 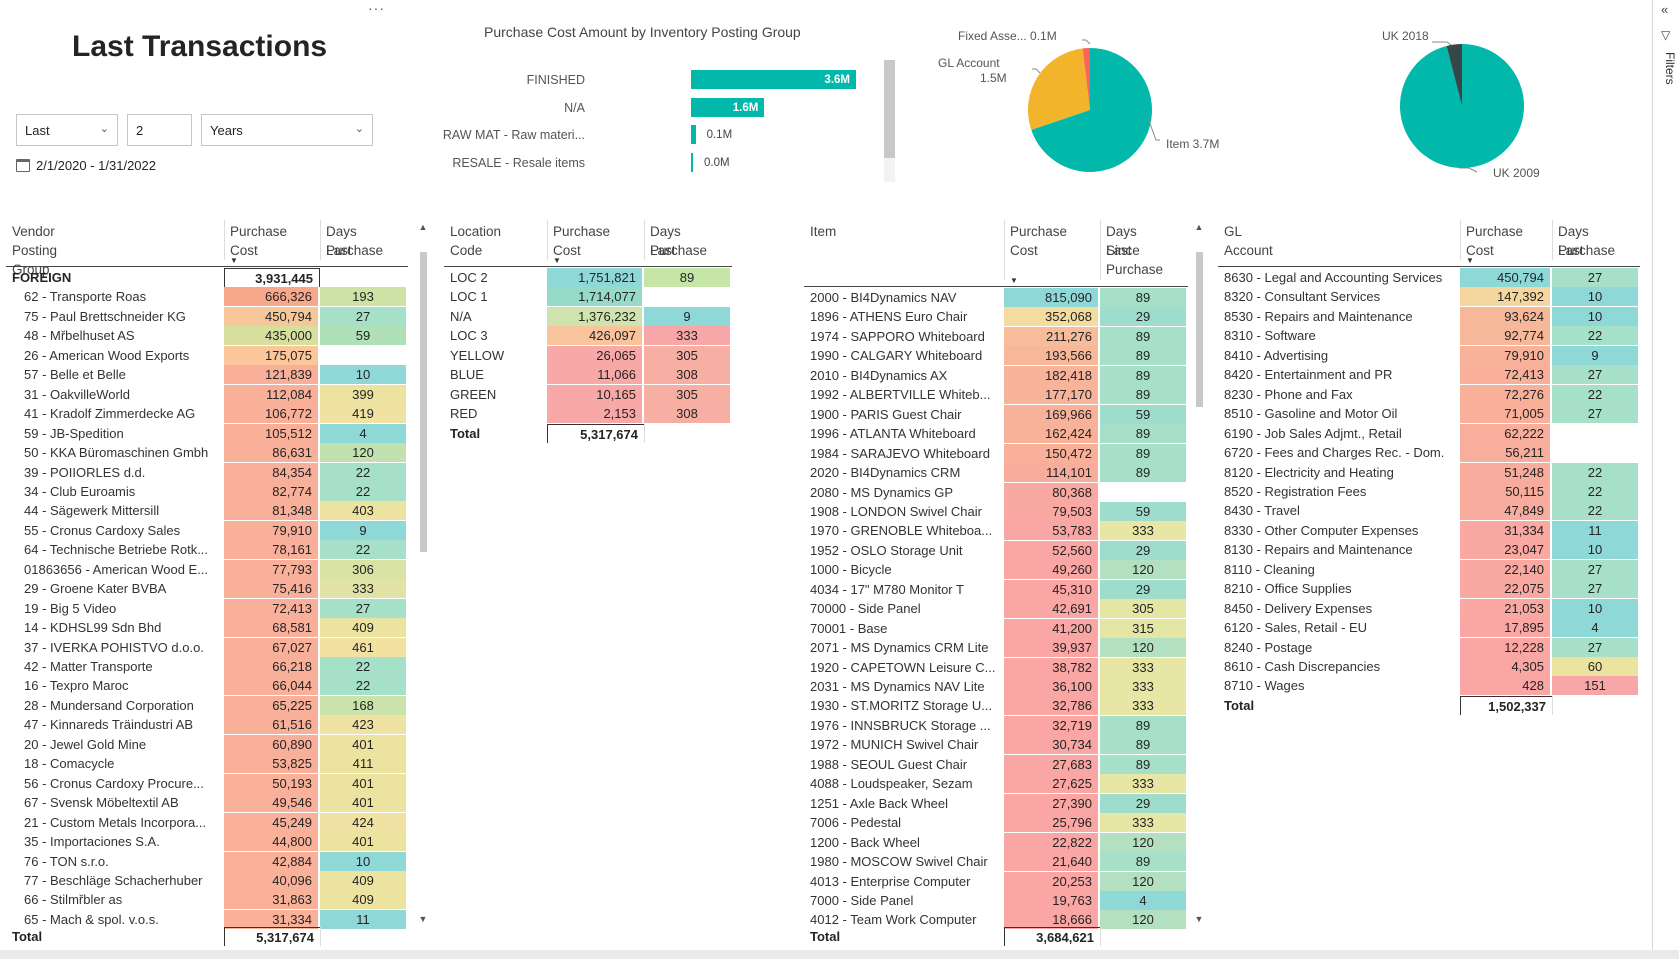 I want to click on table-row: 44 - Sägewerk Mittersill 81,348 403, so click(x=207, y=511).